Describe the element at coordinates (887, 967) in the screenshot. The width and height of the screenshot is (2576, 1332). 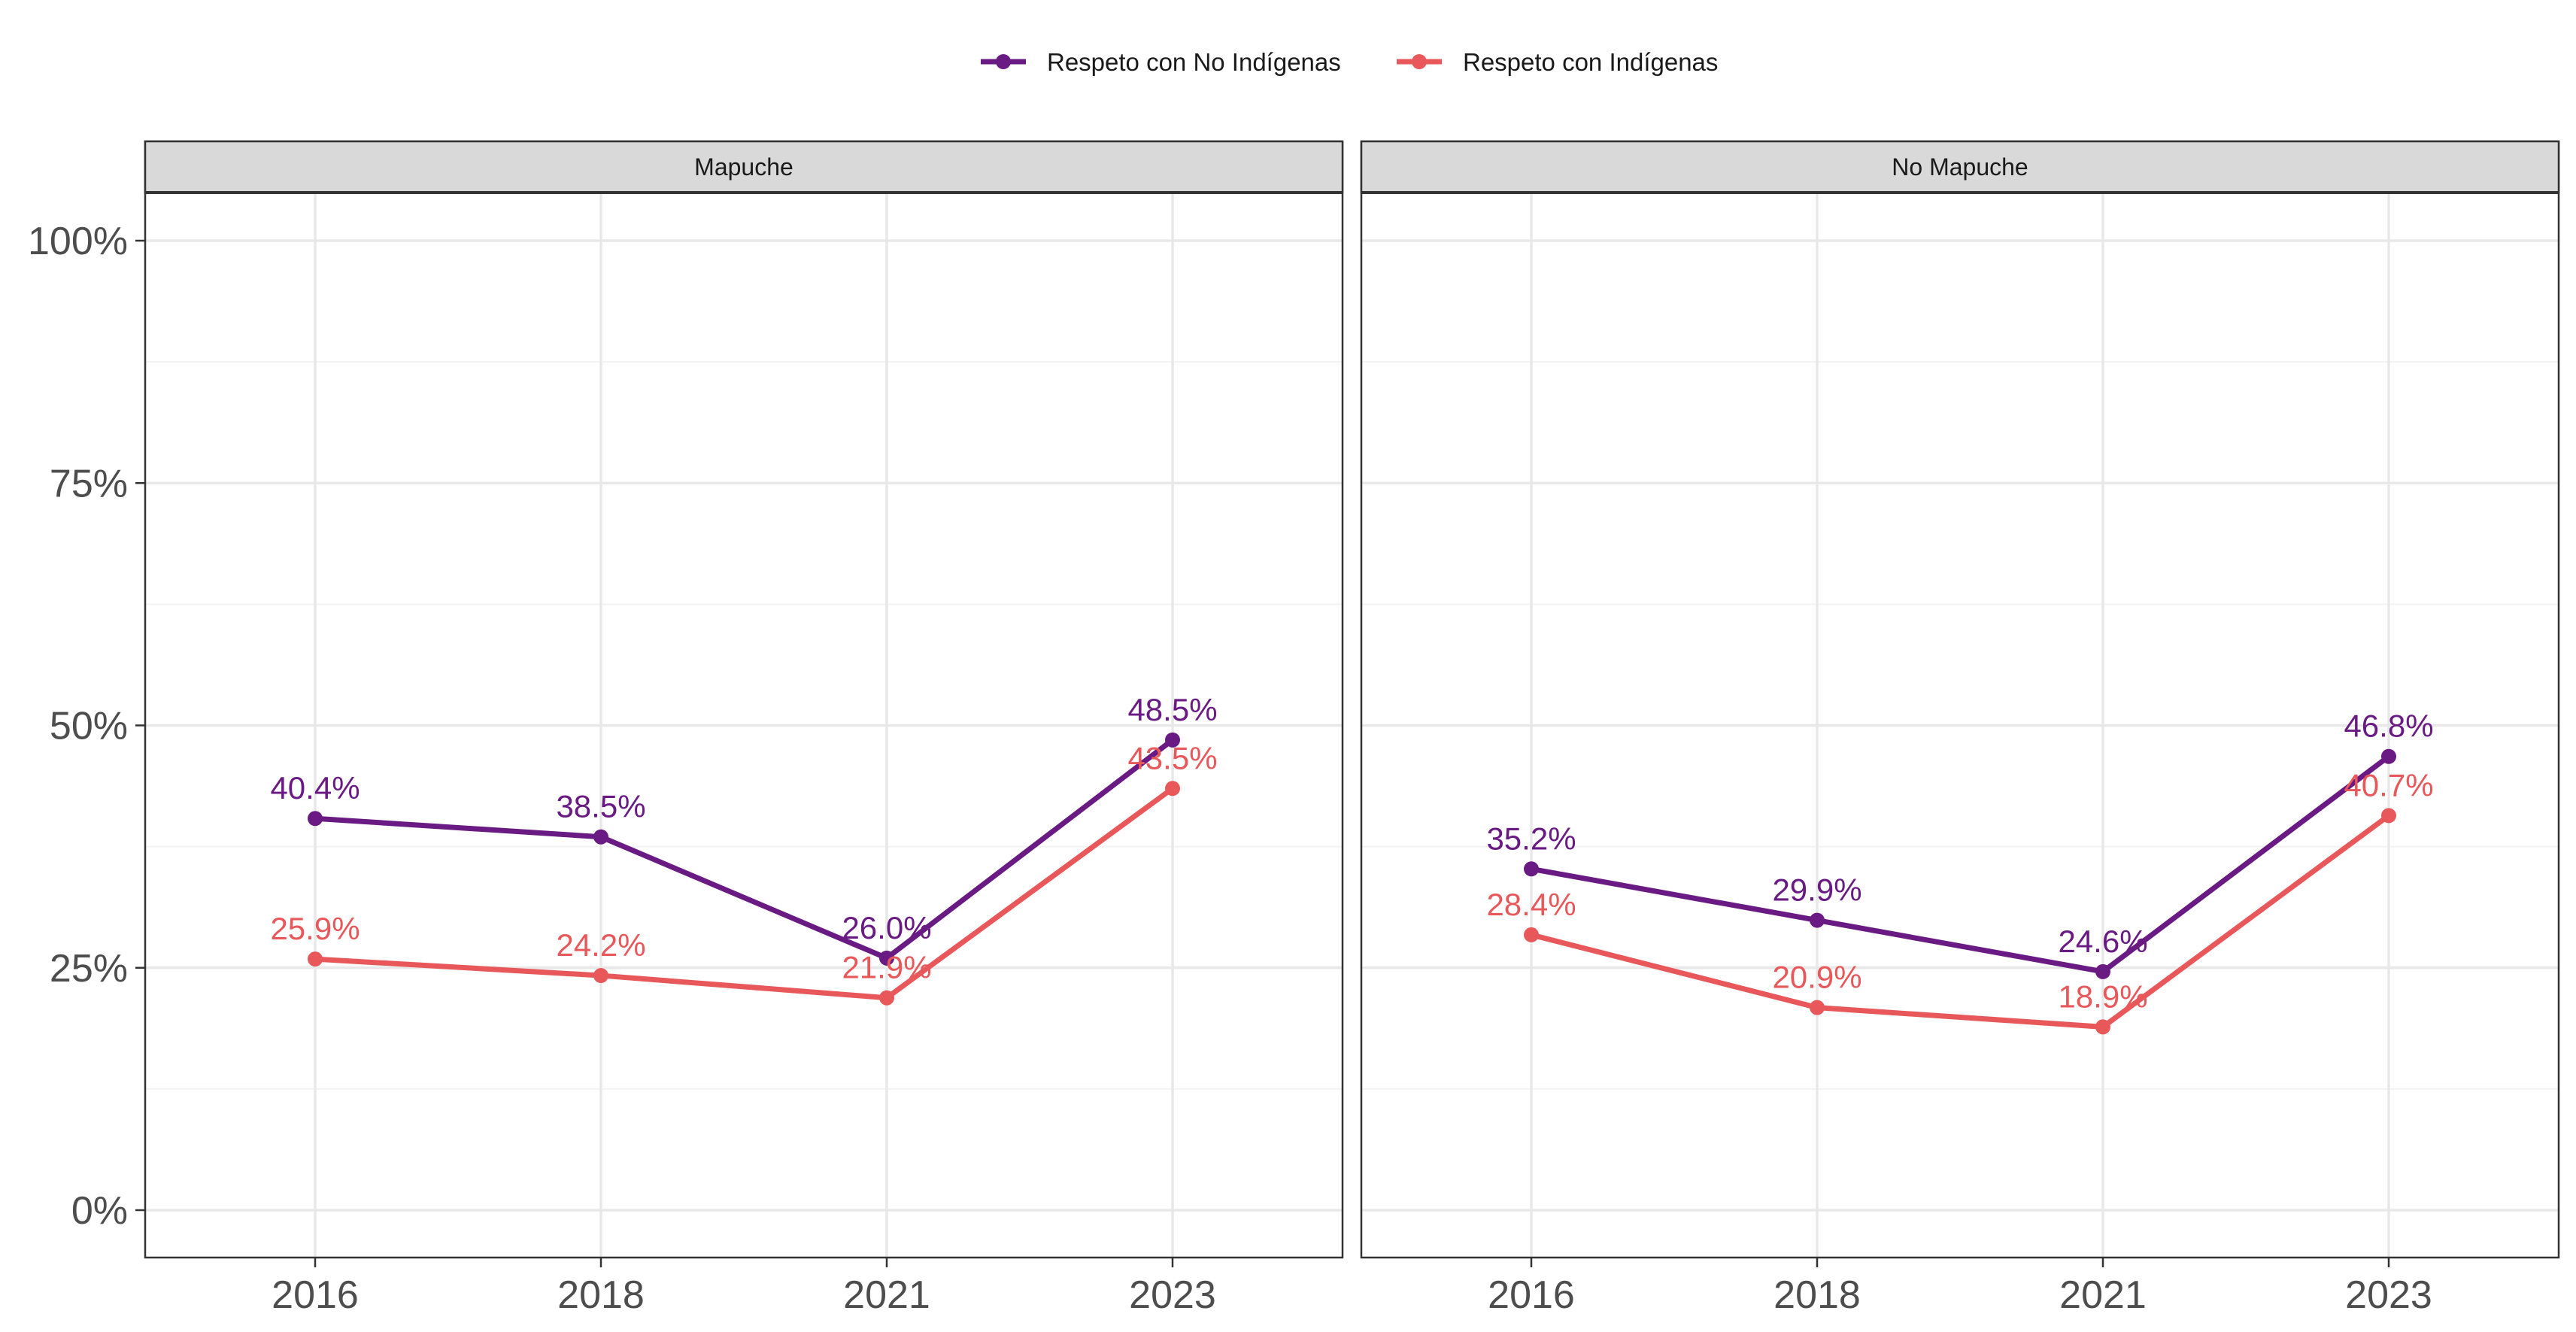
I see `data-label: 21.9%` at that location.